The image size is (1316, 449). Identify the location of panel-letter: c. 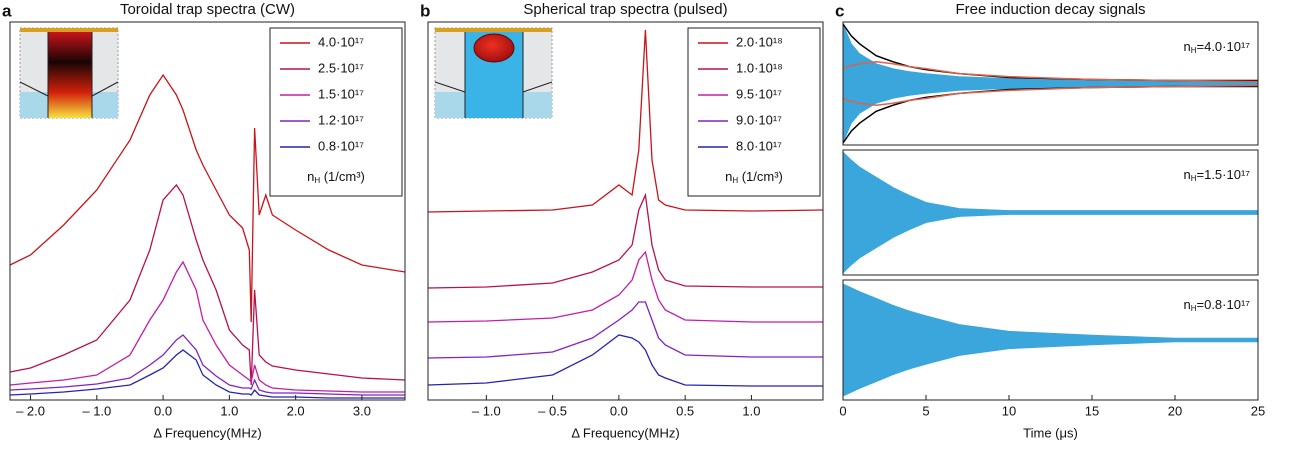
(839, 10).